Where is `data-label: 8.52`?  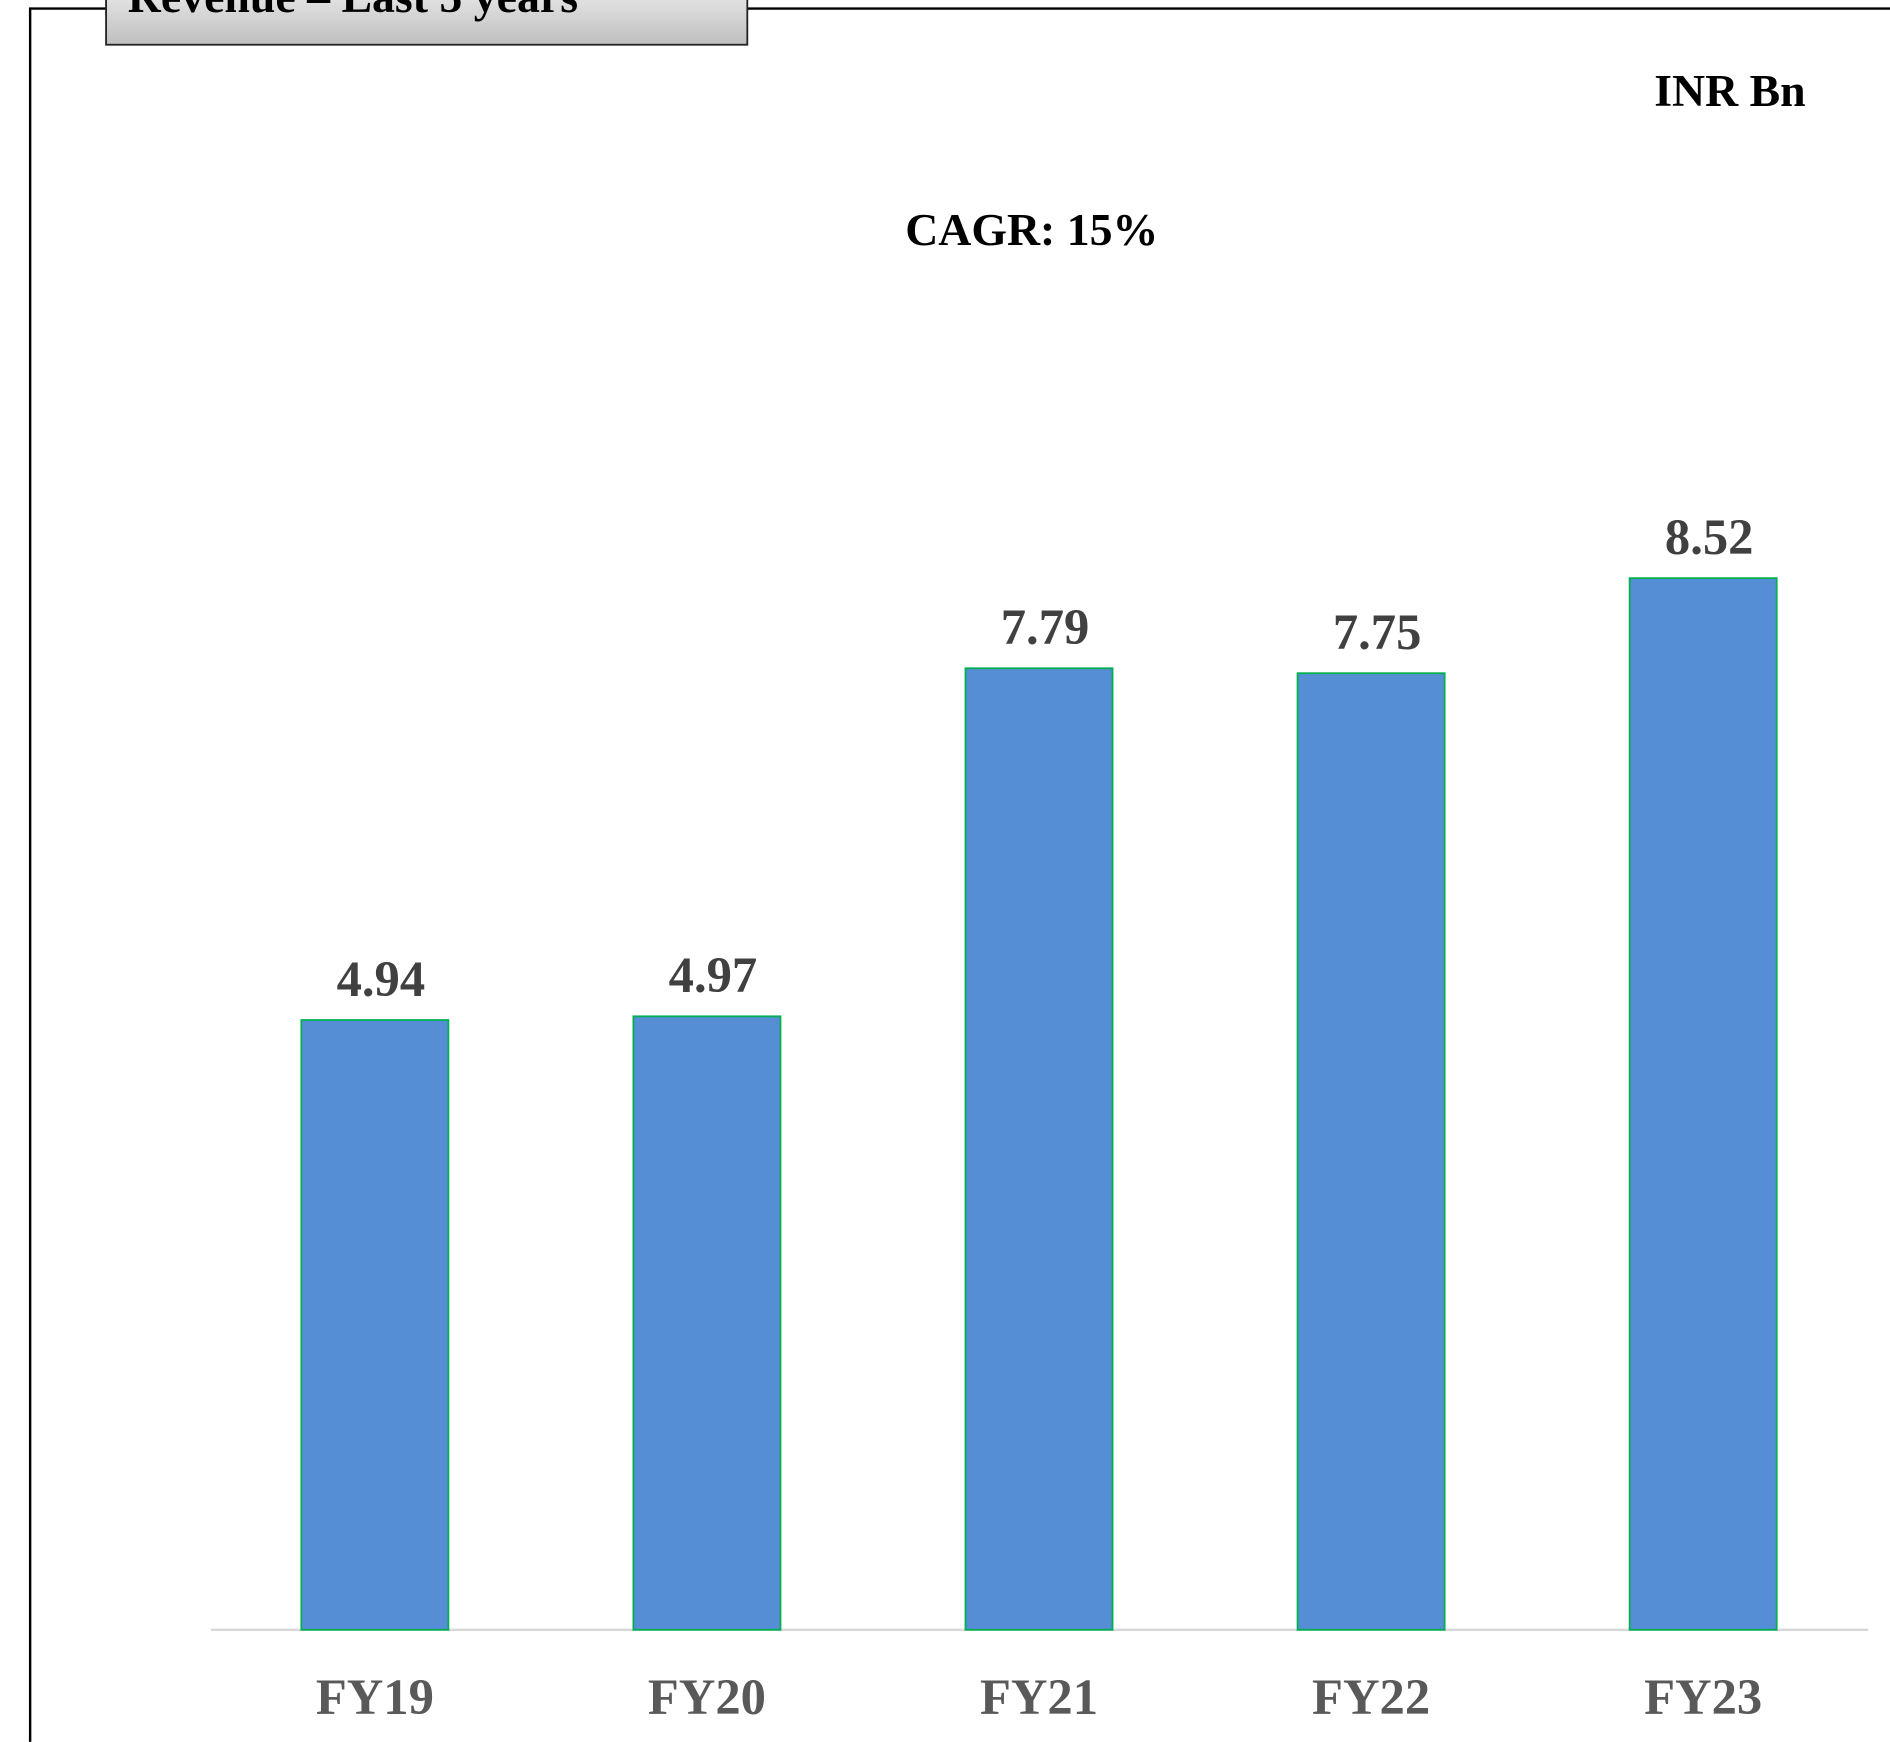 data-label: 8.52 is located at coordinates (1709, 537).